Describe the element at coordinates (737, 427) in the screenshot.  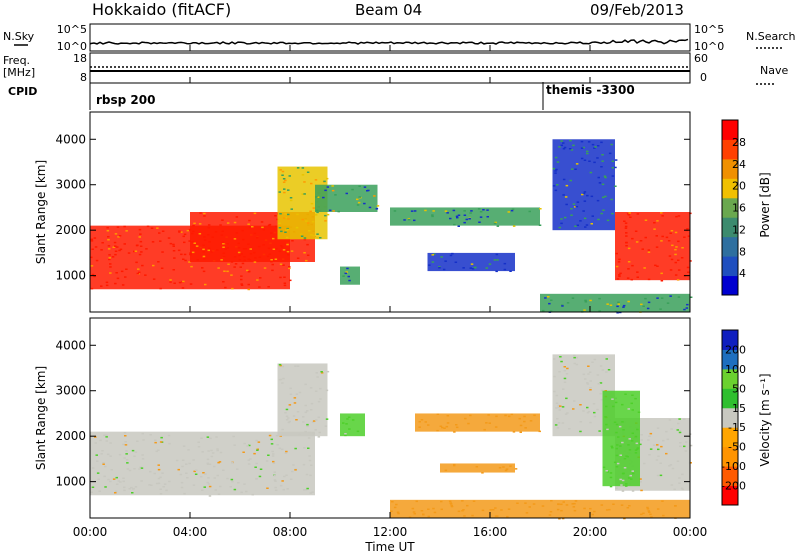
I see `colorbar-tick-label: -15` at that location.